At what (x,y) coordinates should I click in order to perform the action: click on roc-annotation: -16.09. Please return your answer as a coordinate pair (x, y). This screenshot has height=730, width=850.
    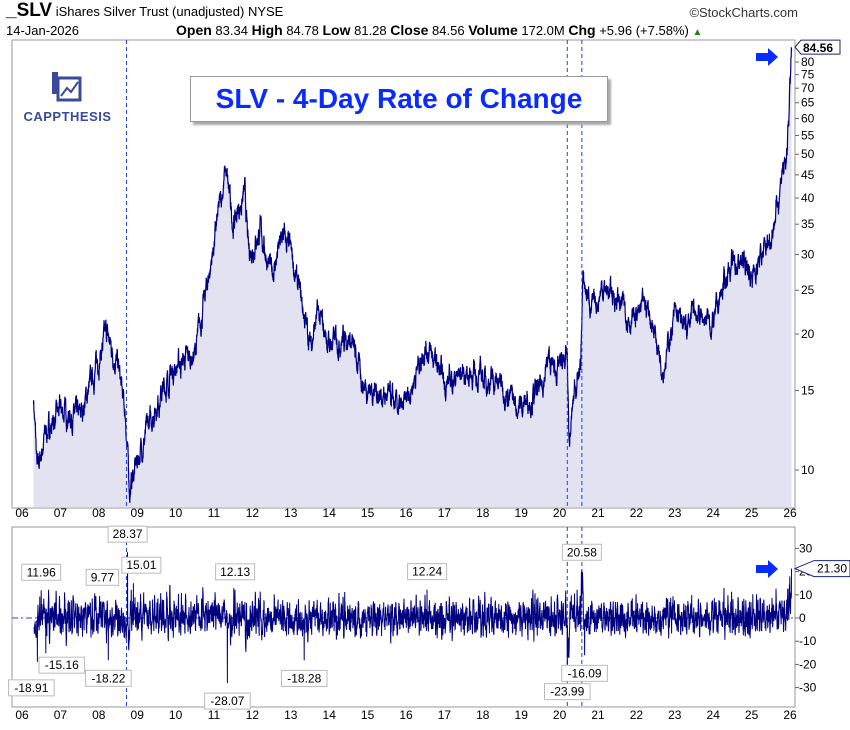
    Looking at the image, I should click on (584, 673).